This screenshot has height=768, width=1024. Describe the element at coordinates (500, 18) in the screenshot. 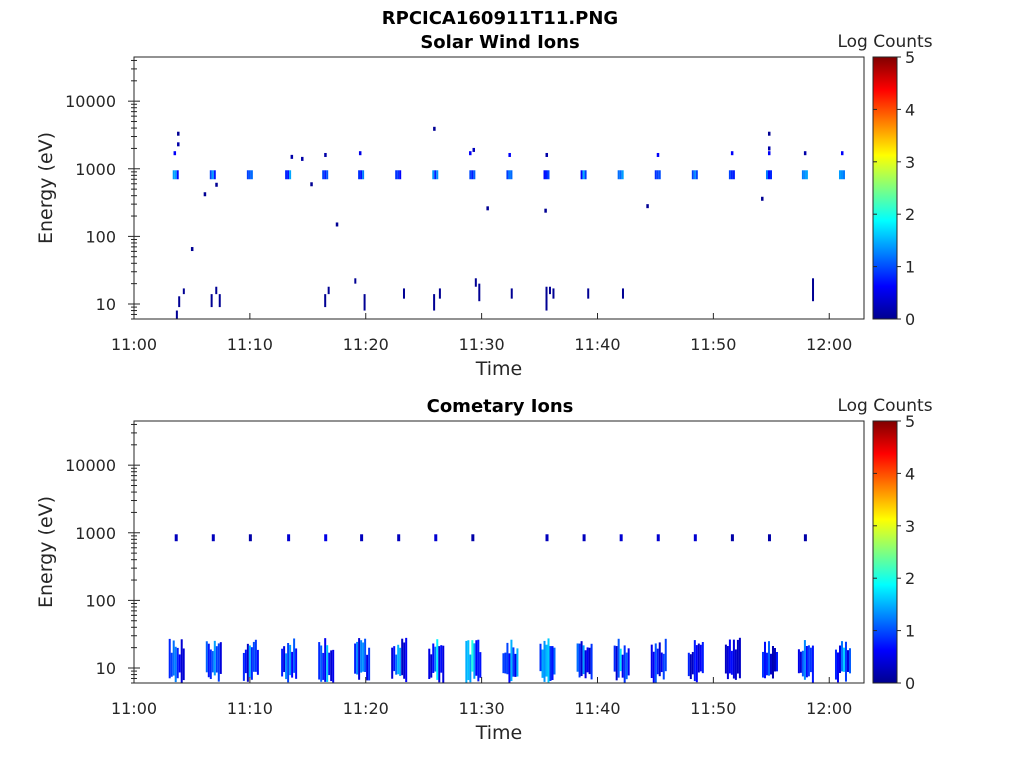

I see `figure-title: RPCICA160911T11.PNG` at that location.